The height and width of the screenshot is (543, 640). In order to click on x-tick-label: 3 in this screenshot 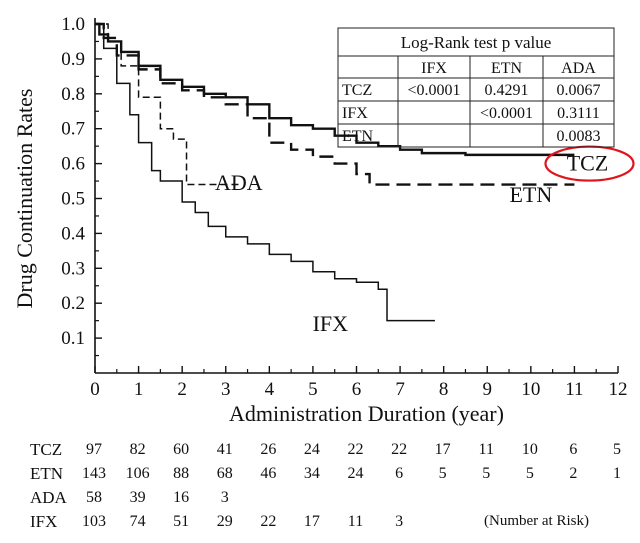, I will do `click(226, 389)`.